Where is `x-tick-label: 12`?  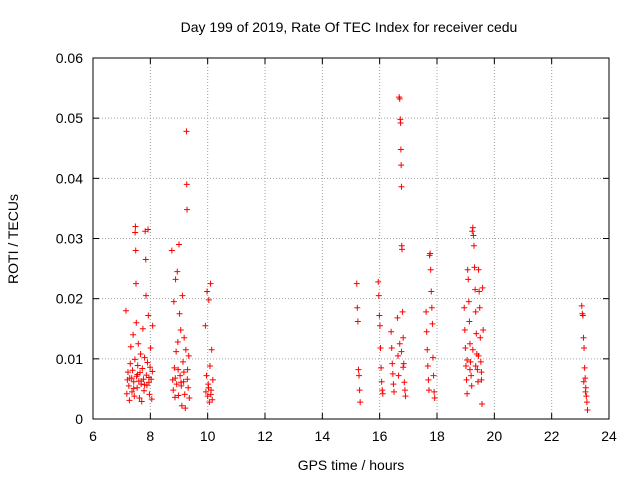
x-tick-label: 12 is located at coordinates (265, 436).